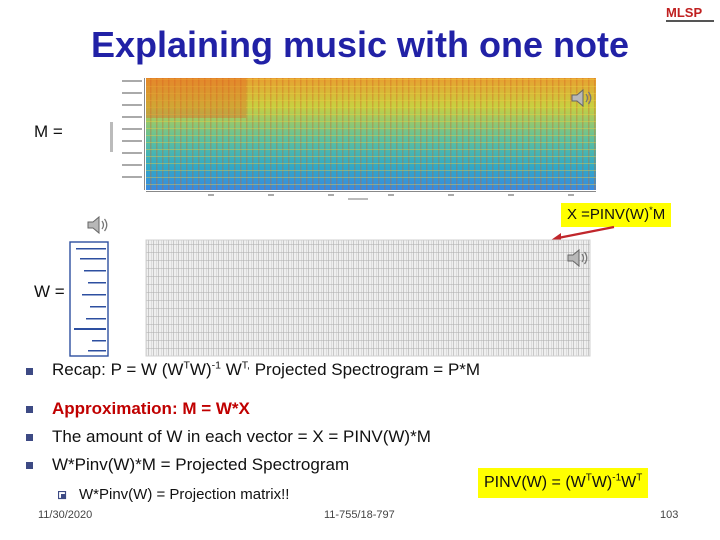 The width and height of the screenshot is (720, 540). What do you see at coordinates (62, 495) in the screenshot?
I see `hollow-square-bullet-icon` at bounding box center [62, 495].